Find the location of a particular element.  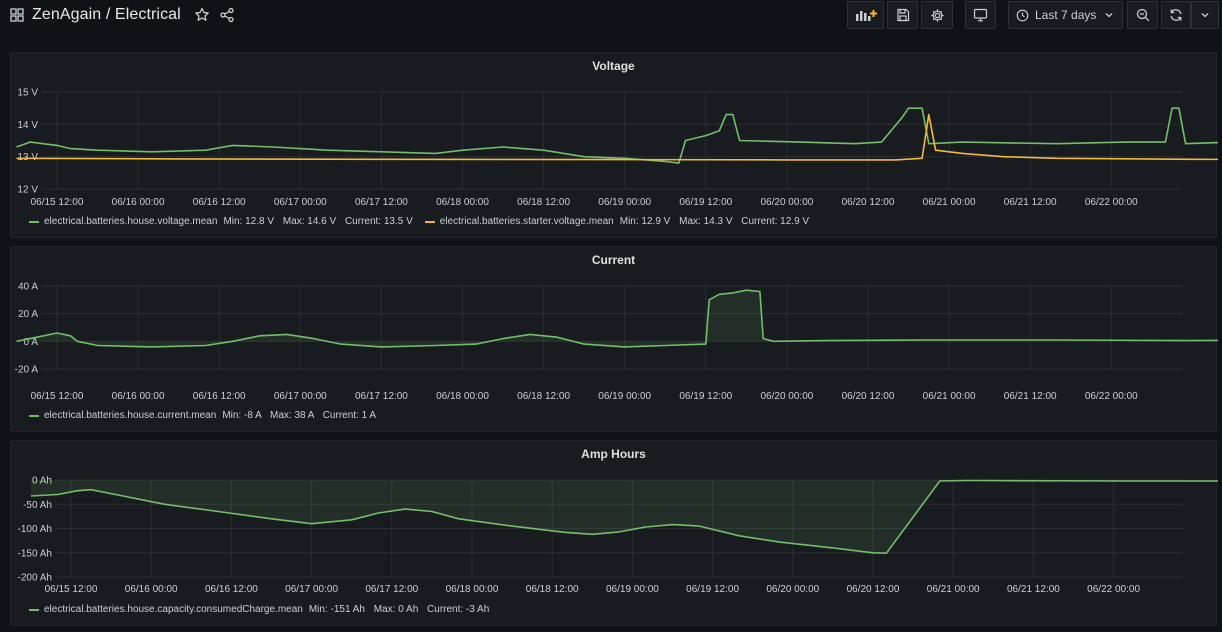

panel-title: Current is located at coordinates (613, 260).